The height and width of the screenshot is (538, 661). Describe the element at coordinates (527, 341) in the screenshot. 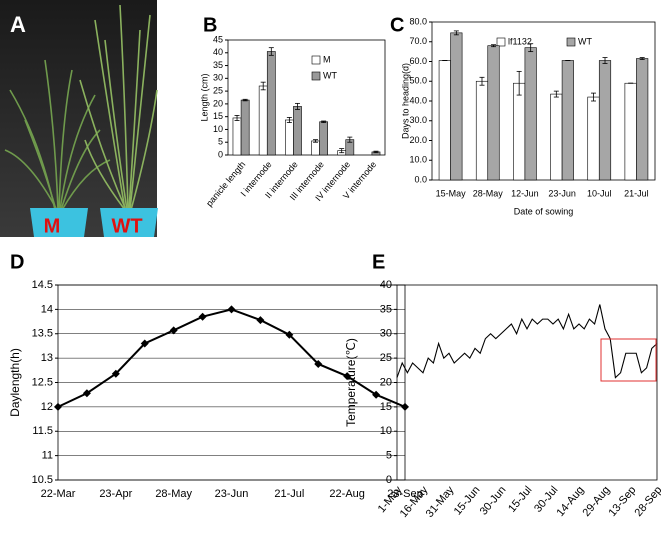

I see `line` at that location.